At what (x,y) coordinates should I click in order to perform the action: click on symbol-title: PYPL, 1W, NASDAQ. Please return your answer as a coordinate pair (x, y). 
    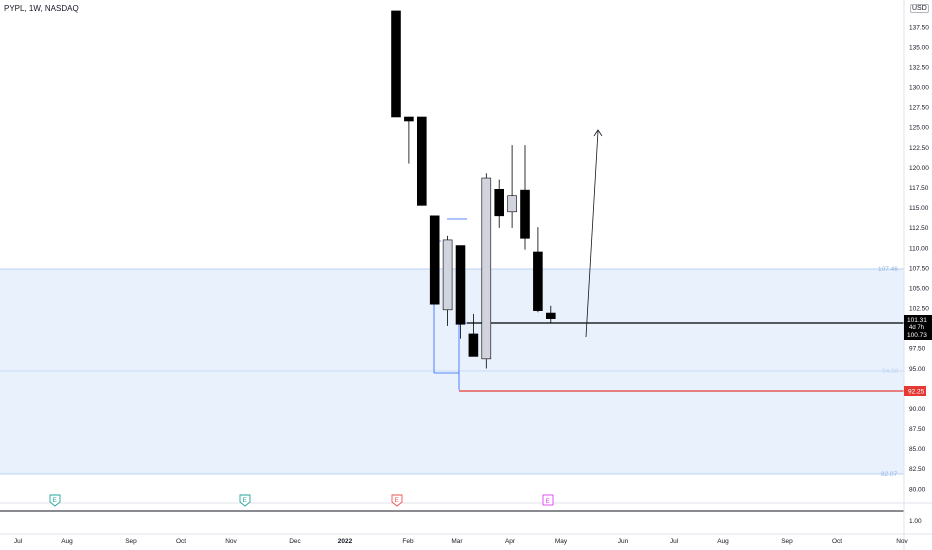
    Looking at the image, I should click on (41, 8).